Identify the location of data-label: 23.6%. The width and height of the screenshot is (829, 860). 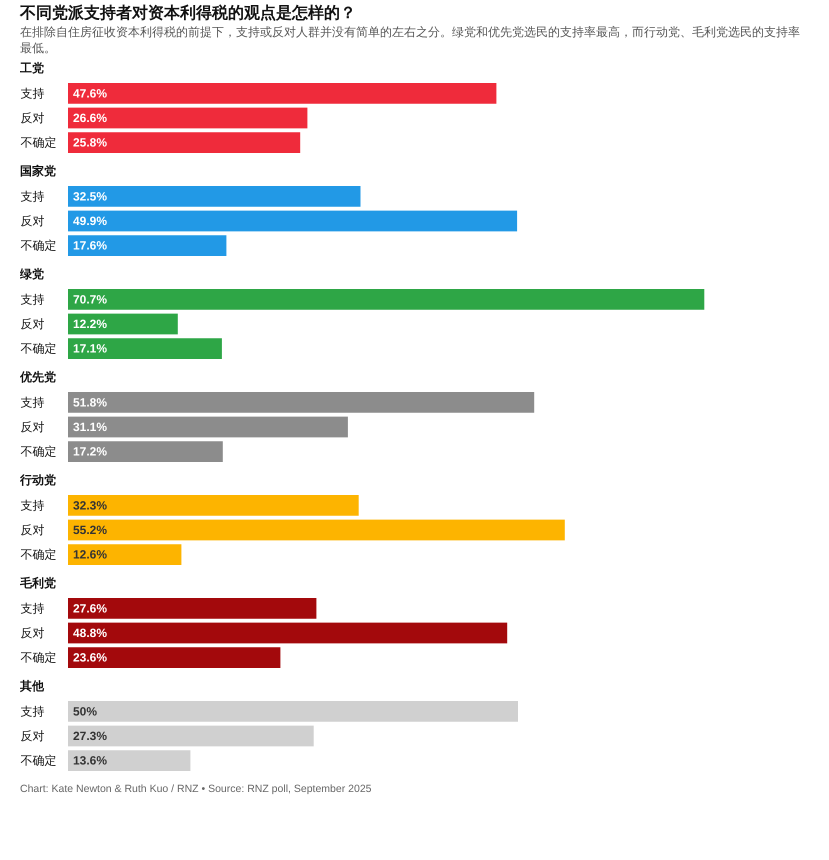
(90, 657).